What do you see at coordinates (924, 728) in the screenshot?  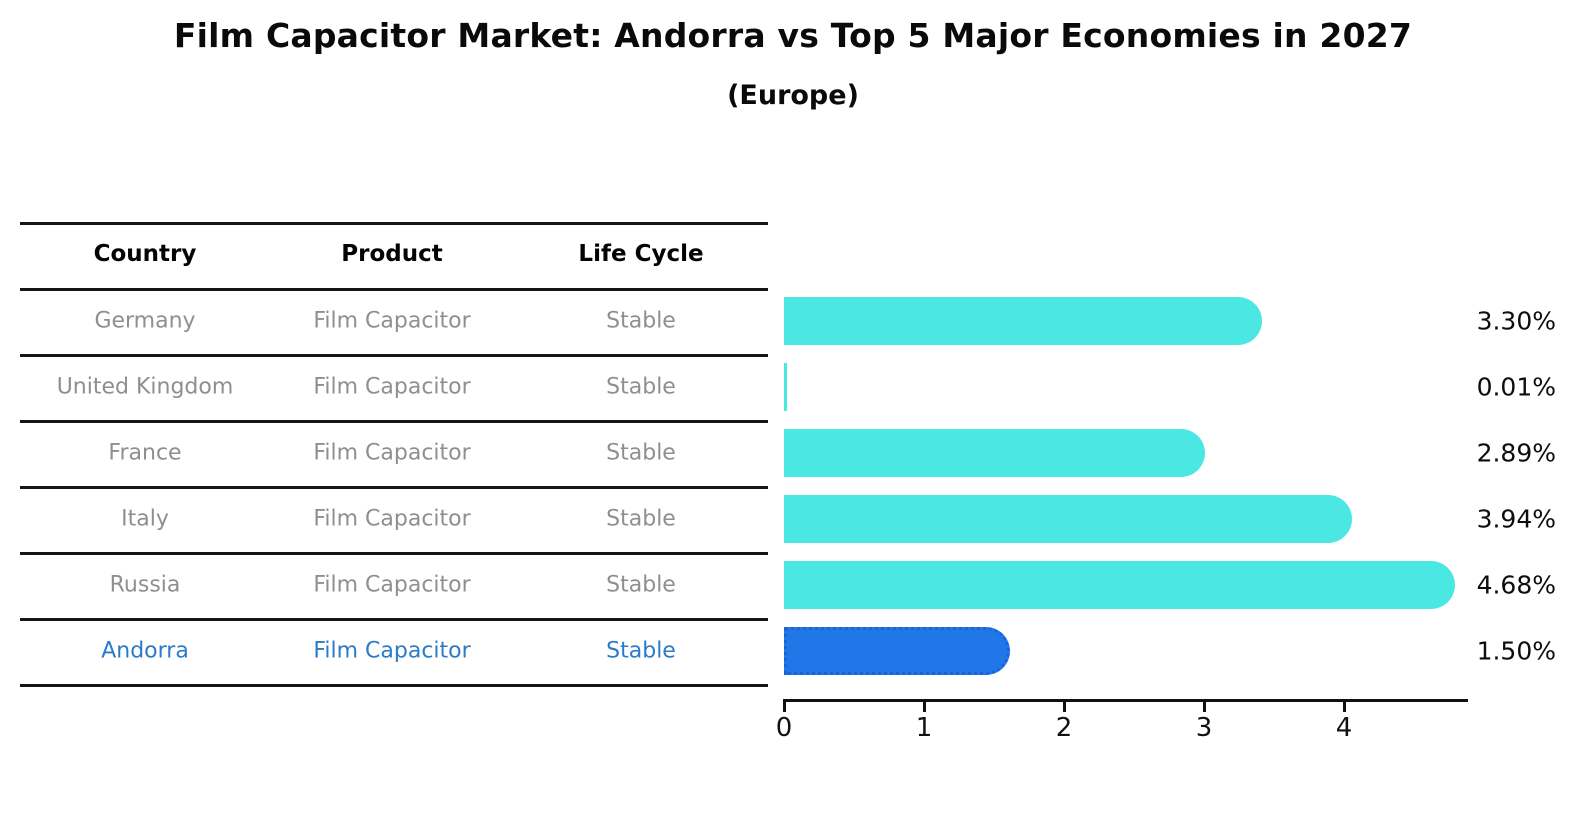 I see `x-tick-label: 1` at bounding box center [924, 728].